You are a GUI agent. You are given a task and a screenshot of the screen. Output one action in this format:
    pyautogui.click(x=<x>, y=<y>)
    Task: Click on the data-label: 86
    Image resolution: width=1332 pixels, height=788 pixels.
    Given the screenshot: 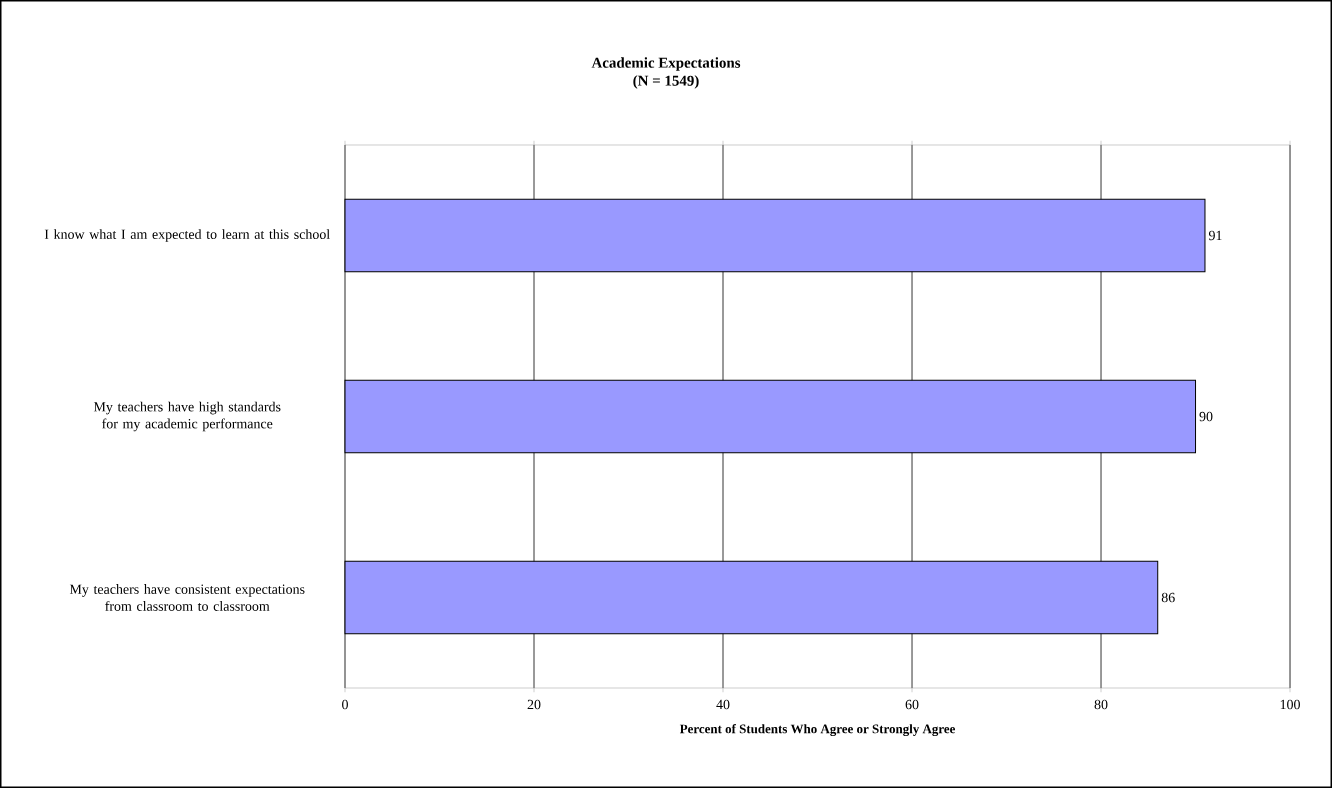 What is the action you would take?
    pyautogui.click(x=1168, y=597)
    